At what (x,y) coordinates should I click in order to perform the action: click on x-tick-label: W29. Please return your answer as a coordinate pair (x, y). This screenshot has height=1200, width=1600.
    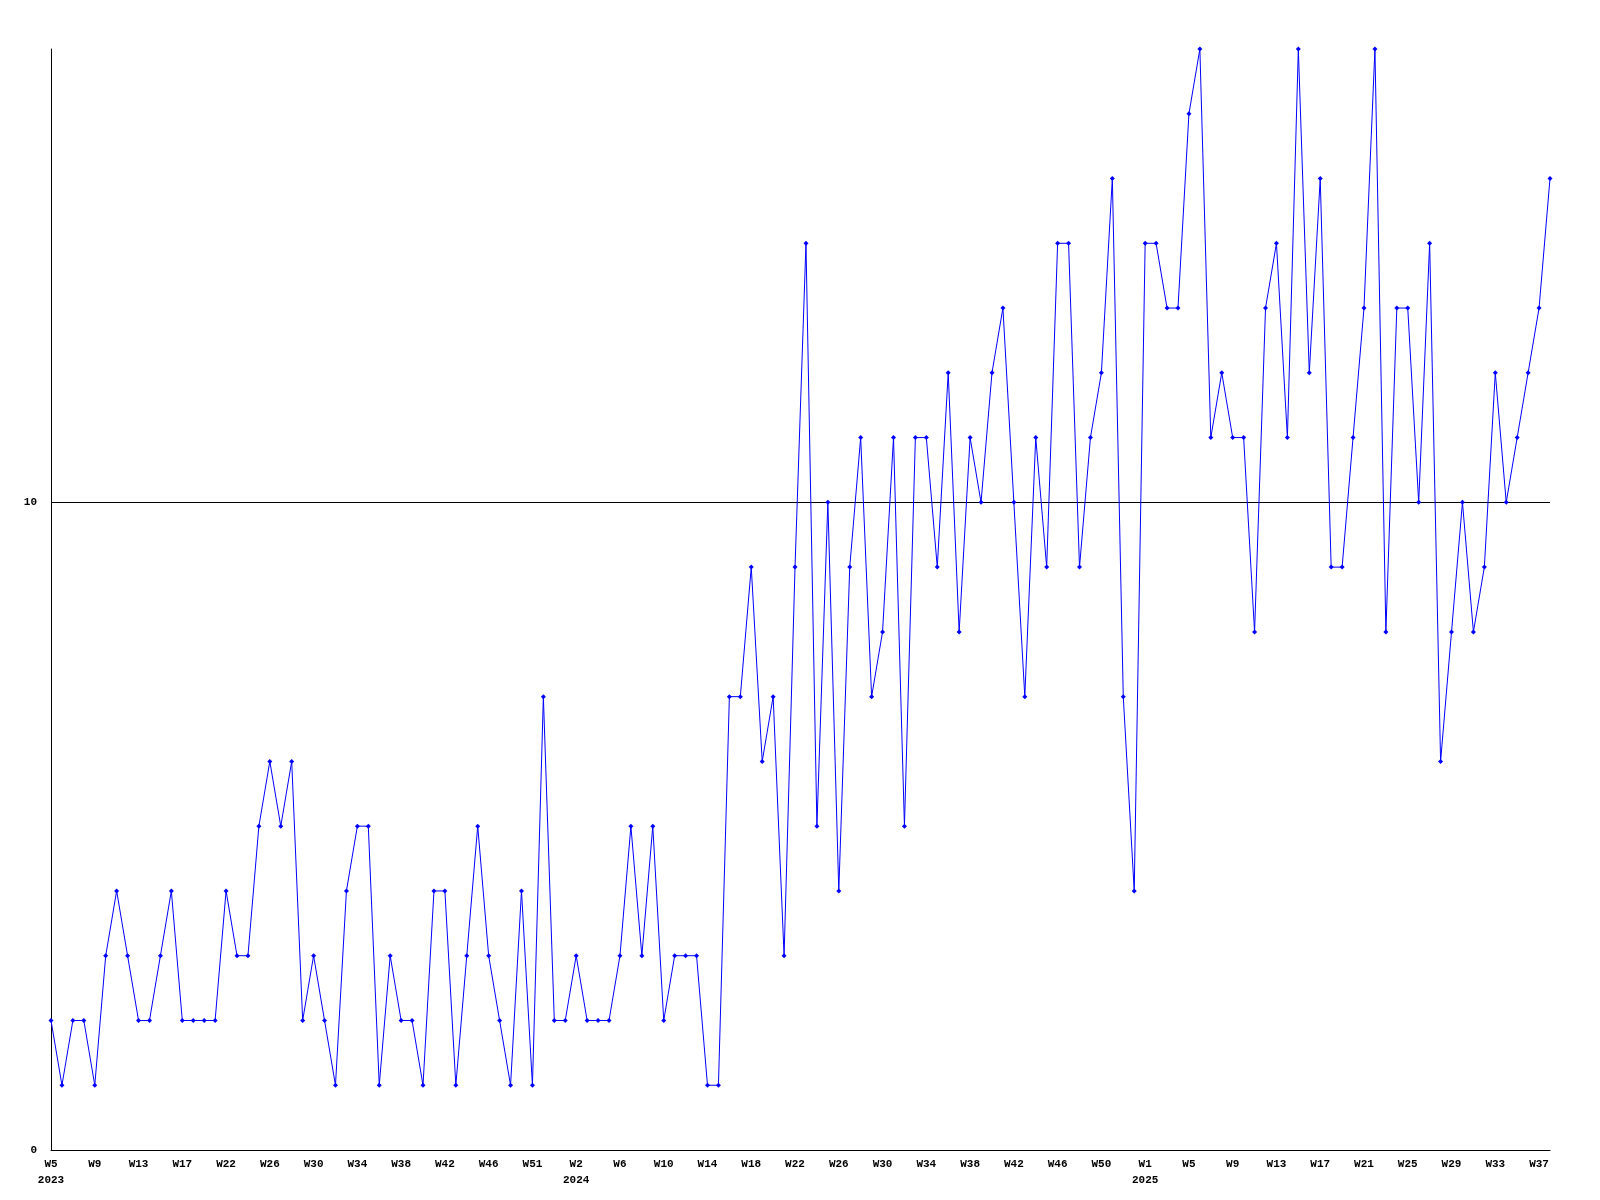
    Looking at the image, I should click on (1451, 1164).